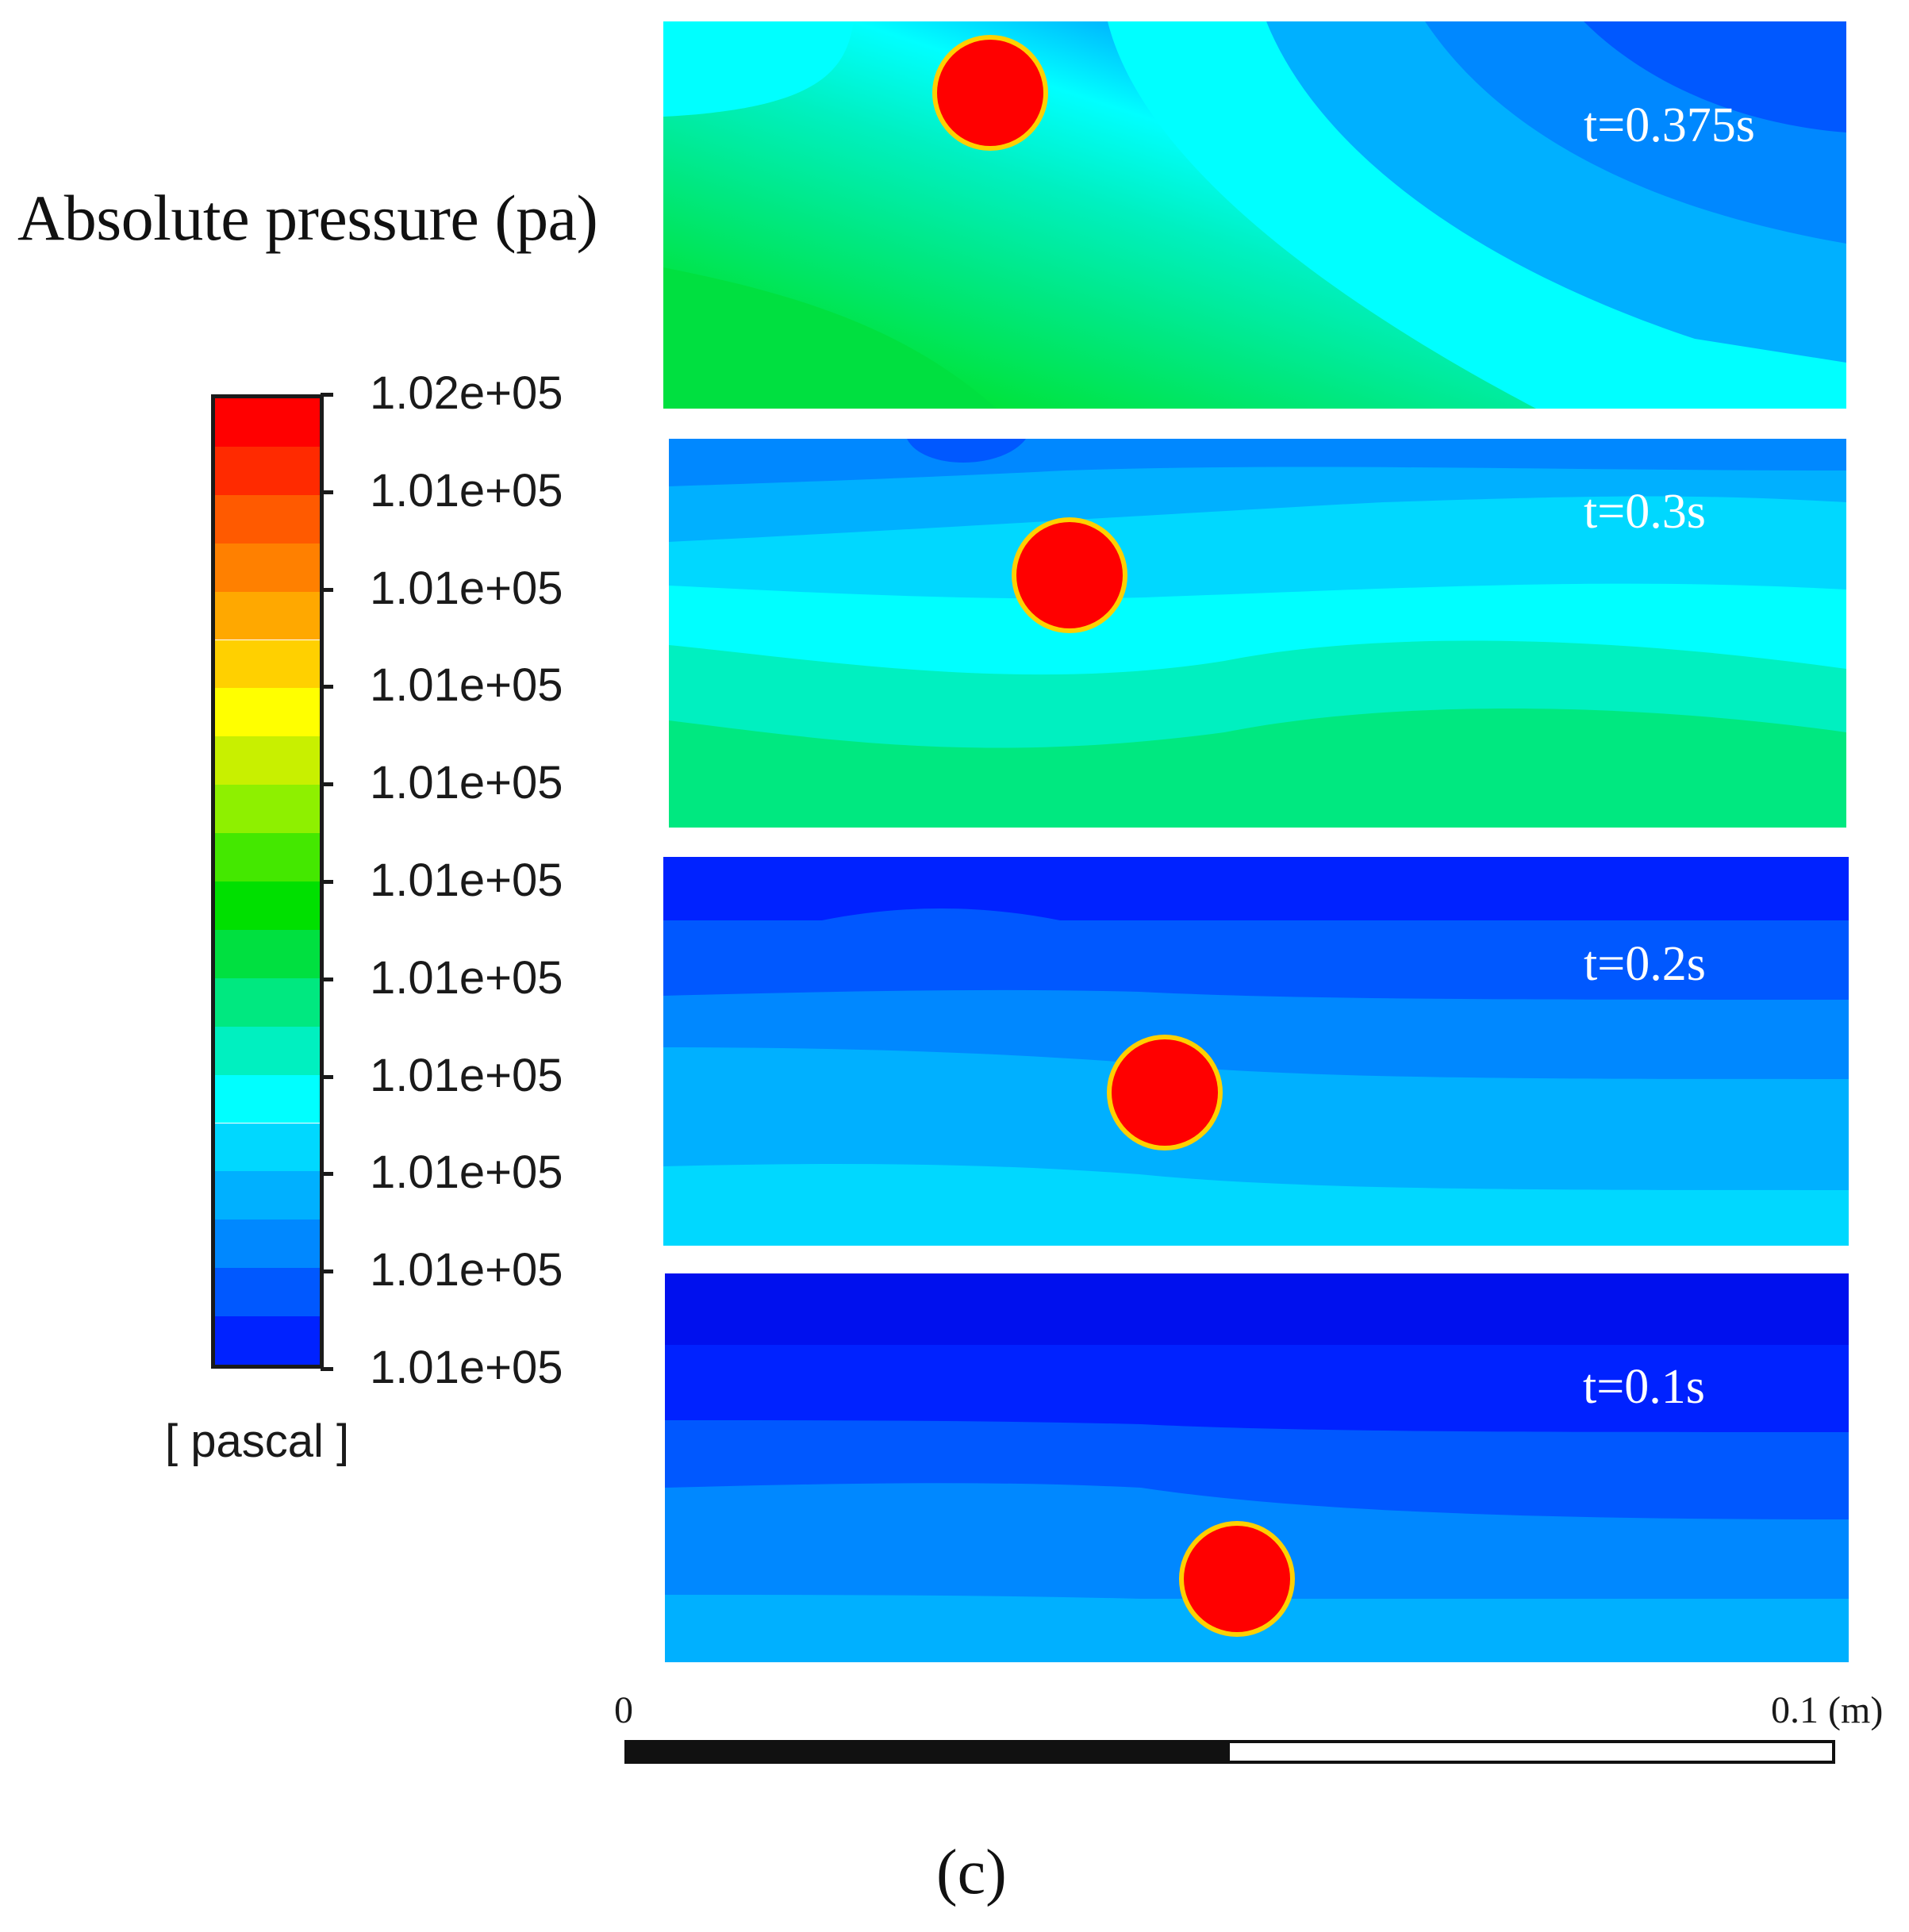 This screenshot has width=1909, height=1932. I want to click on scale-bar-end-label: 0.1 (m), so click(1827, 1710).